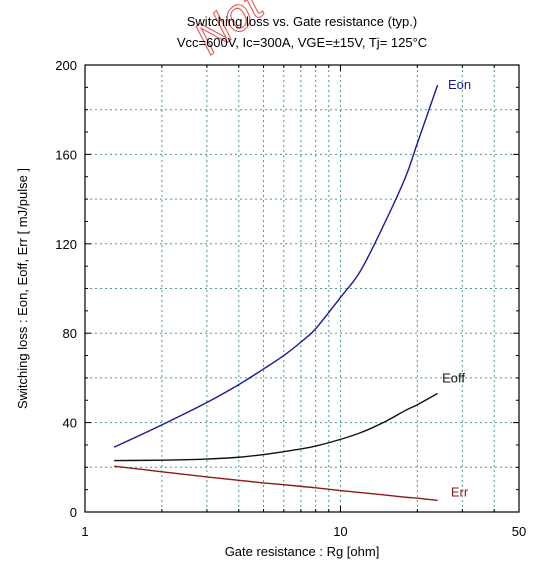 The image size is (539, 563). What do you see at coordinates (276, 427) in the screenshot?
I see `series-line-eoff` at bounding box center [276, 427].